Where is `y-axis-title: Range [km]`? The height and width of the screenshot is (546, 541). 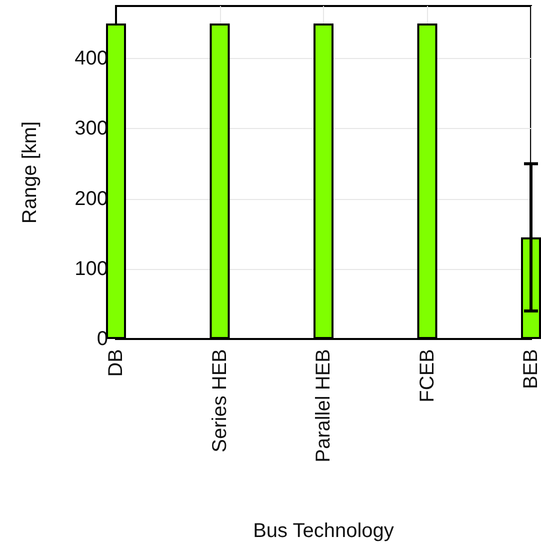
y-axis-title: Range [km] is located at coordinates (30, 172).